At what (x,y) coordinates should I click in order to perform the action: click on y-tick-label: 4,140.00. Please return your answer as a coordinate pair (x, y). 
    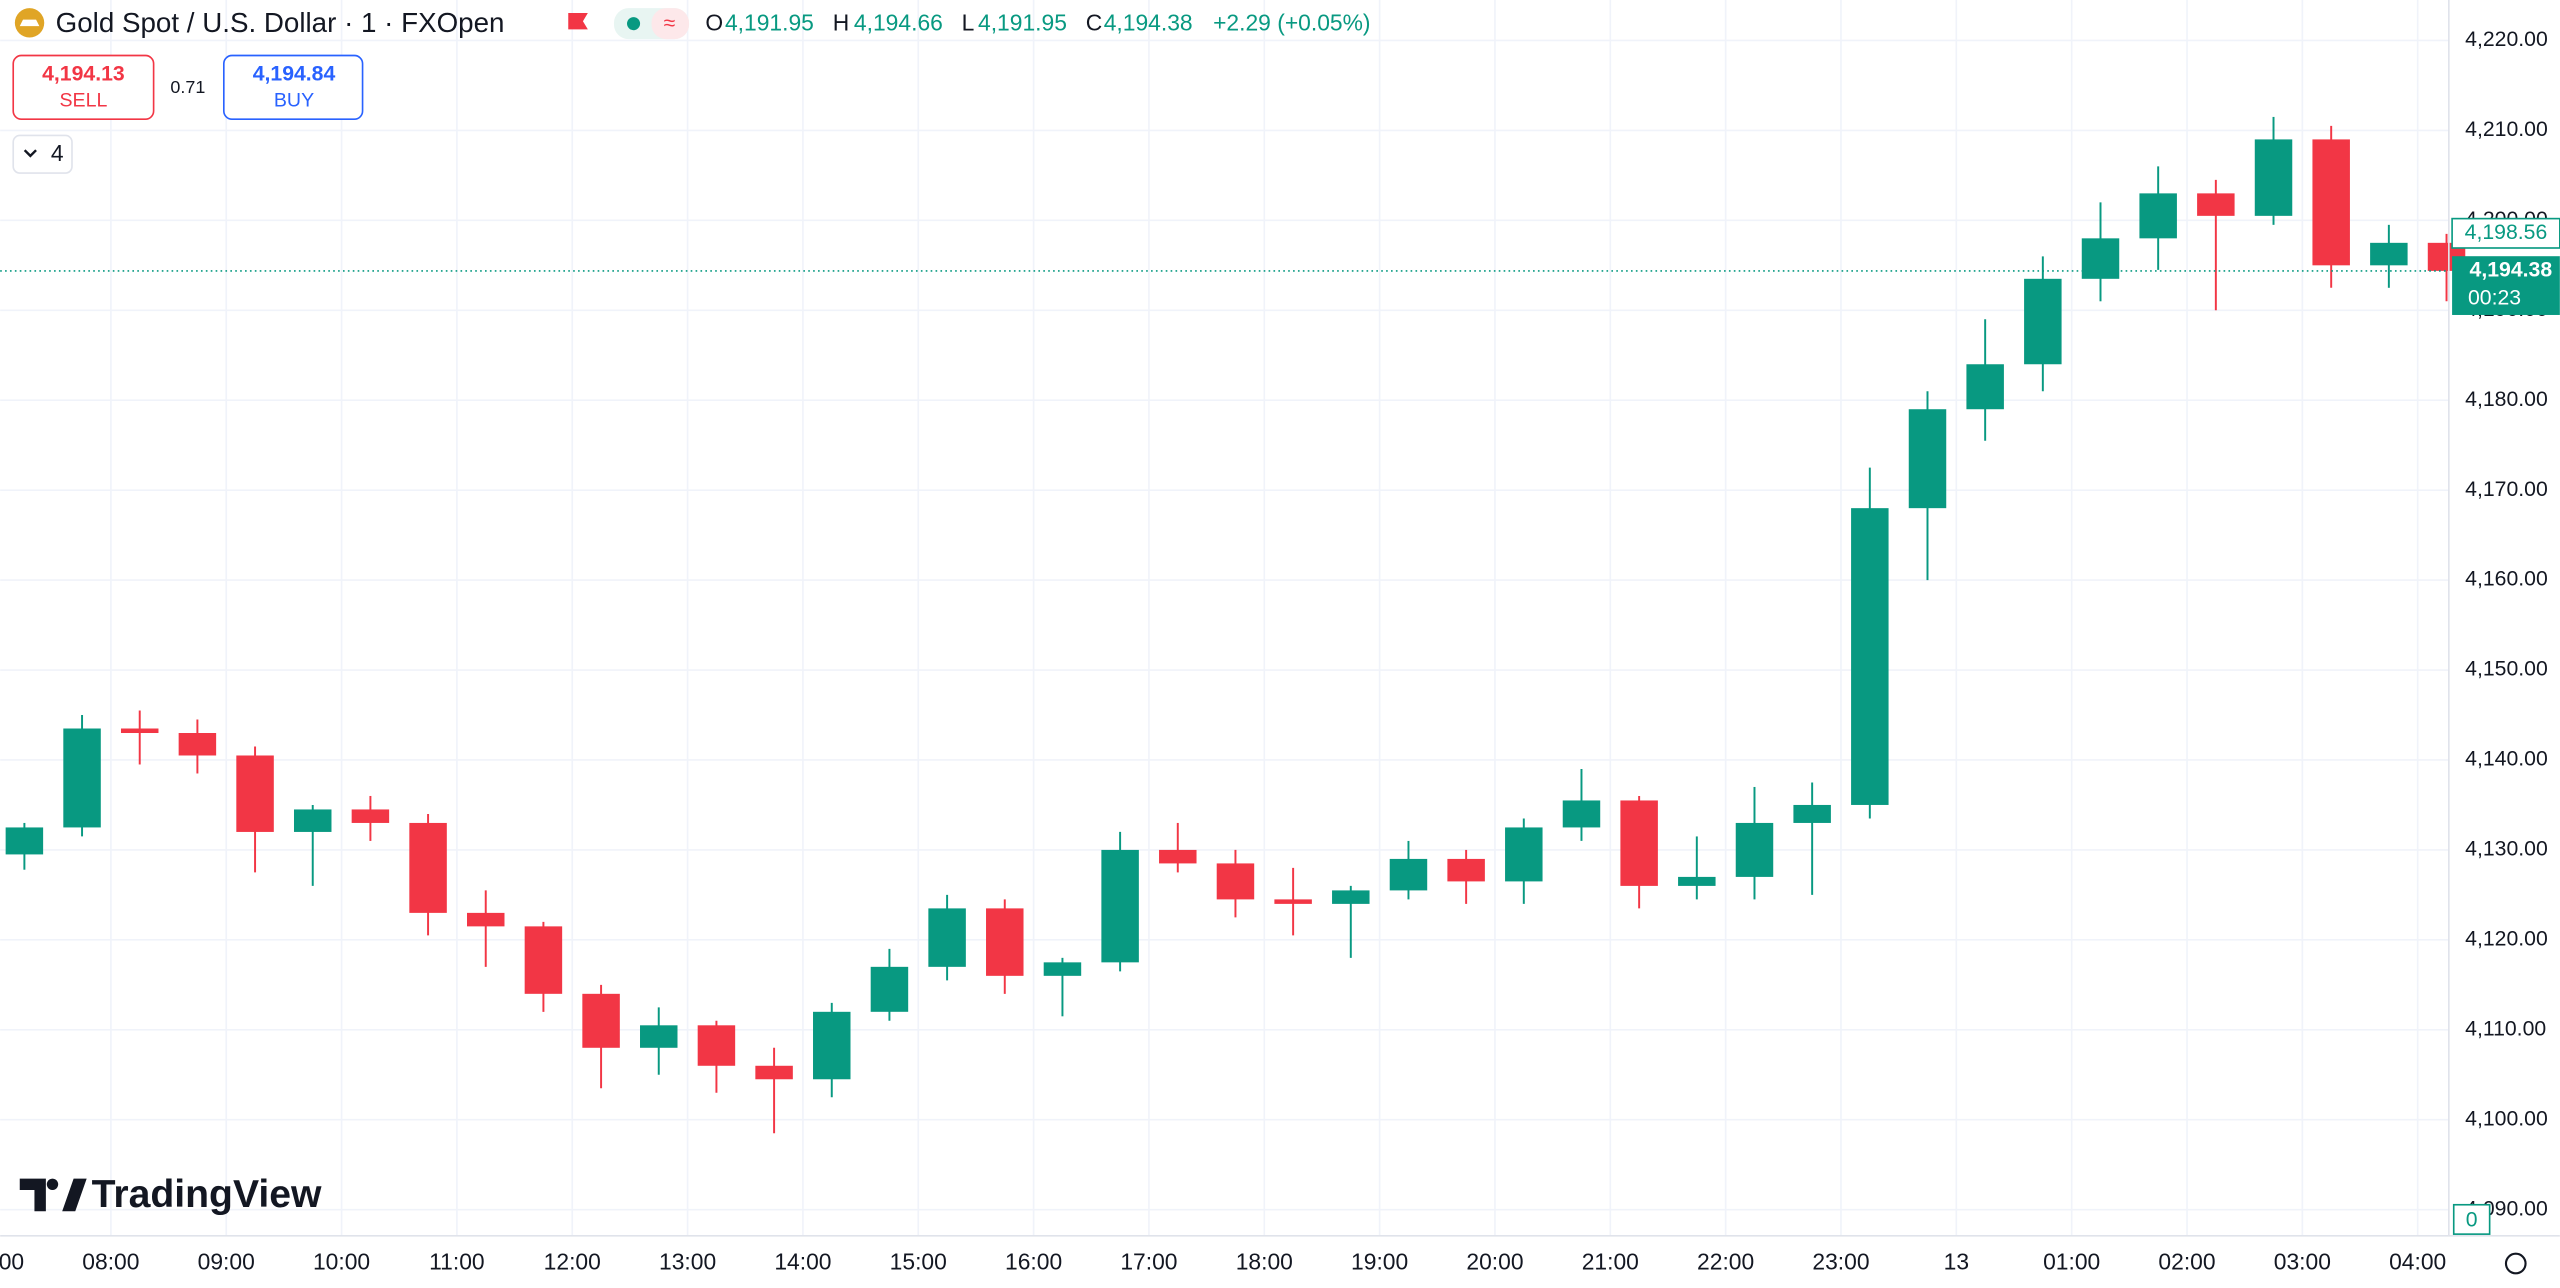
    Looking at the image, I should click on (2506, 759).